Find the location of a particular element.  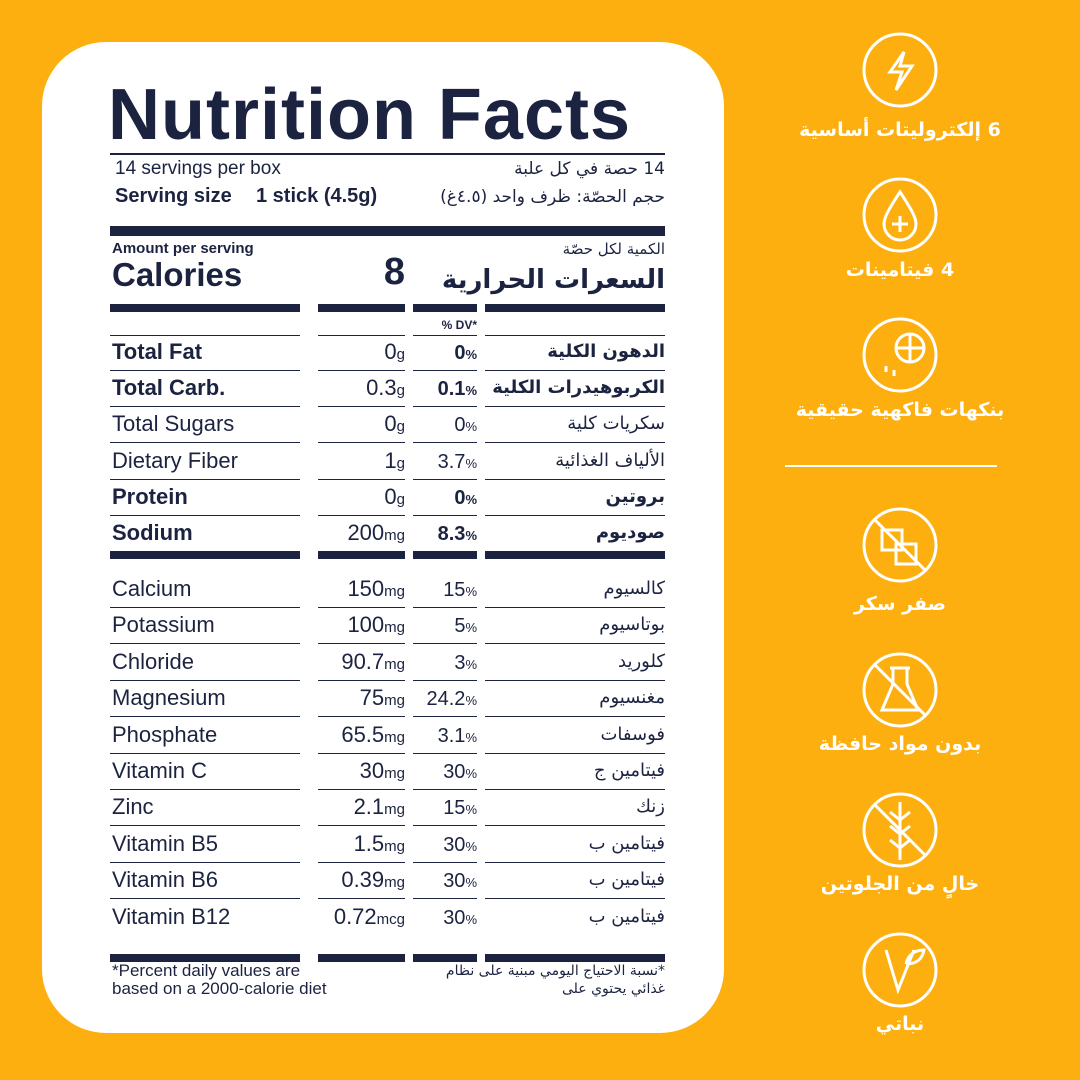

nutrient-name-ar: مغنسيوم is located at coordinates (632, 698).